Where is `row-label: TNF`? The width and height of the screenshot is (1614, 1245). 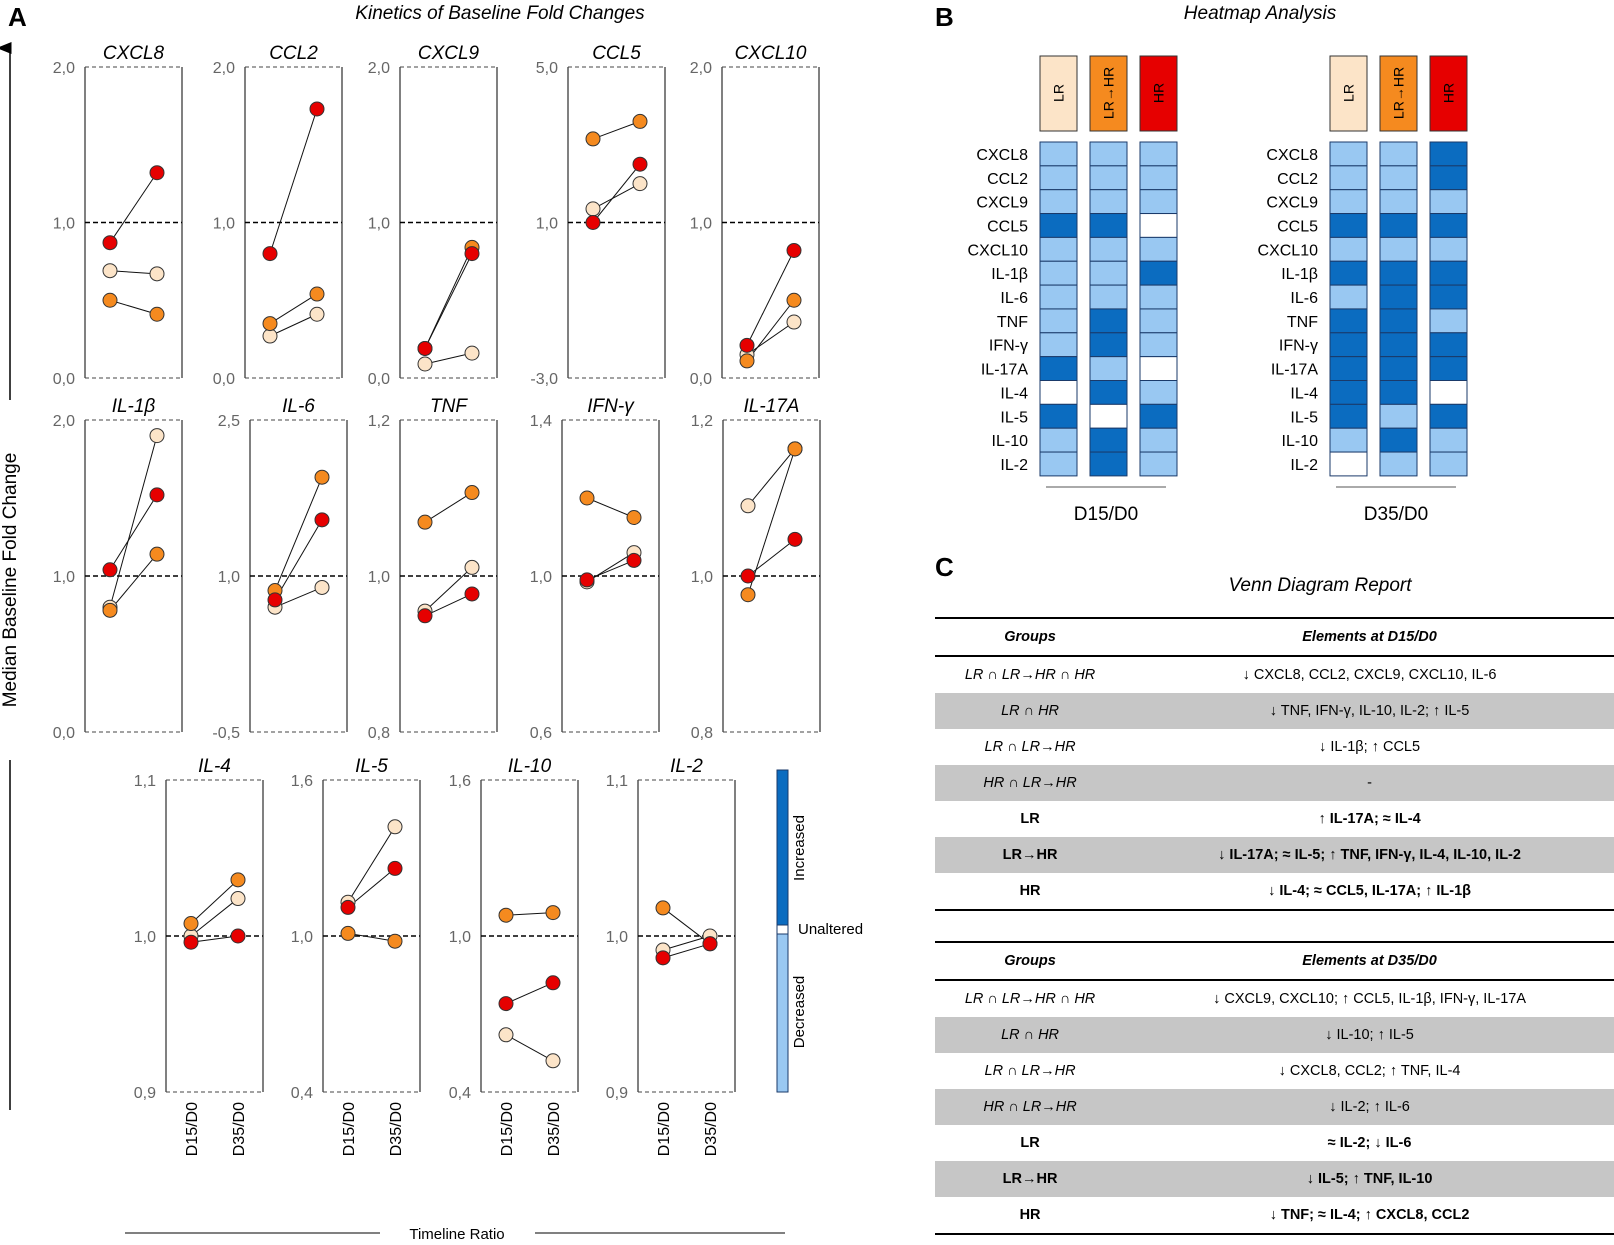
row-label: TNF is located at coordinates (1012, 322).